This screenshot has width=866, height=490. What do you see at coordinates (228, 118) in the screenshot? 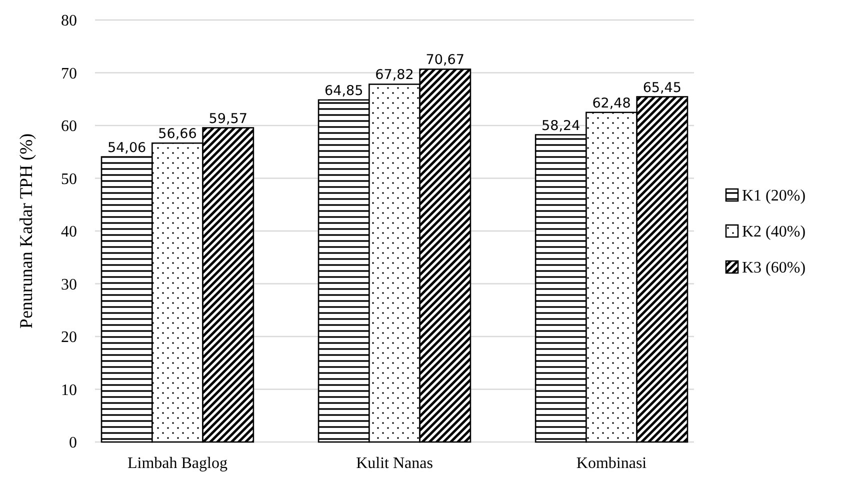
I see `data-label: 59,57` at bounding box center [228, 118].